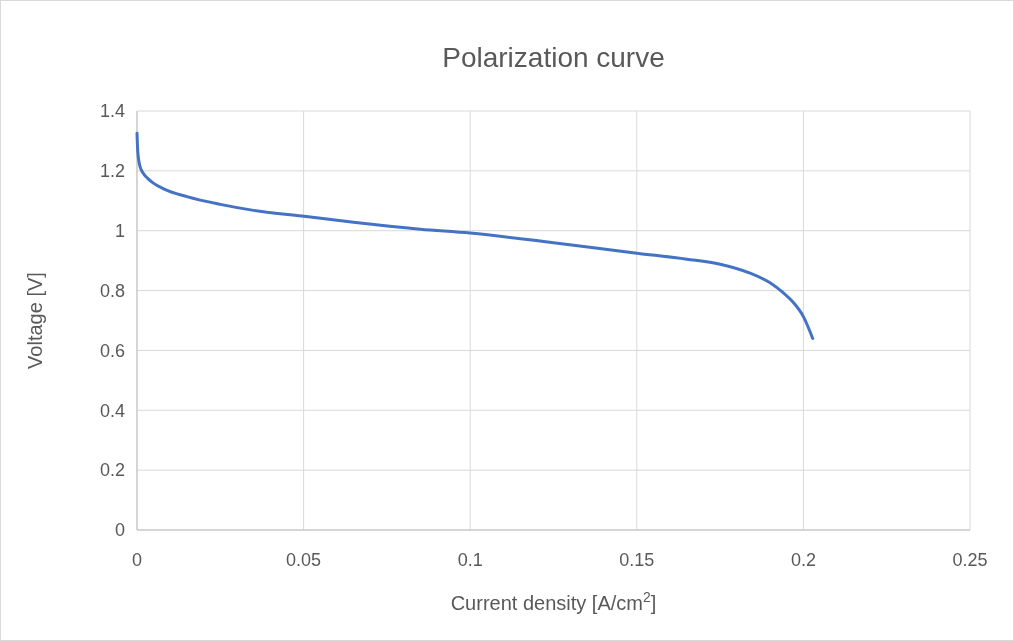  Describe the element at coordinates (137, 560) in the screenshot. I see `x-tick-label: 0` at that location.